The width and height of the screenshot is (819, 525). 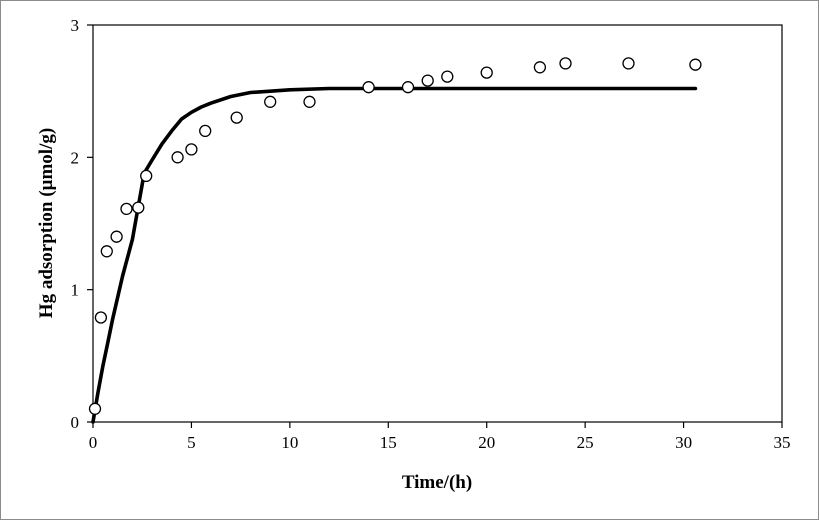 I want to click on y-tick-label: 0, so click(x=75, y=422).